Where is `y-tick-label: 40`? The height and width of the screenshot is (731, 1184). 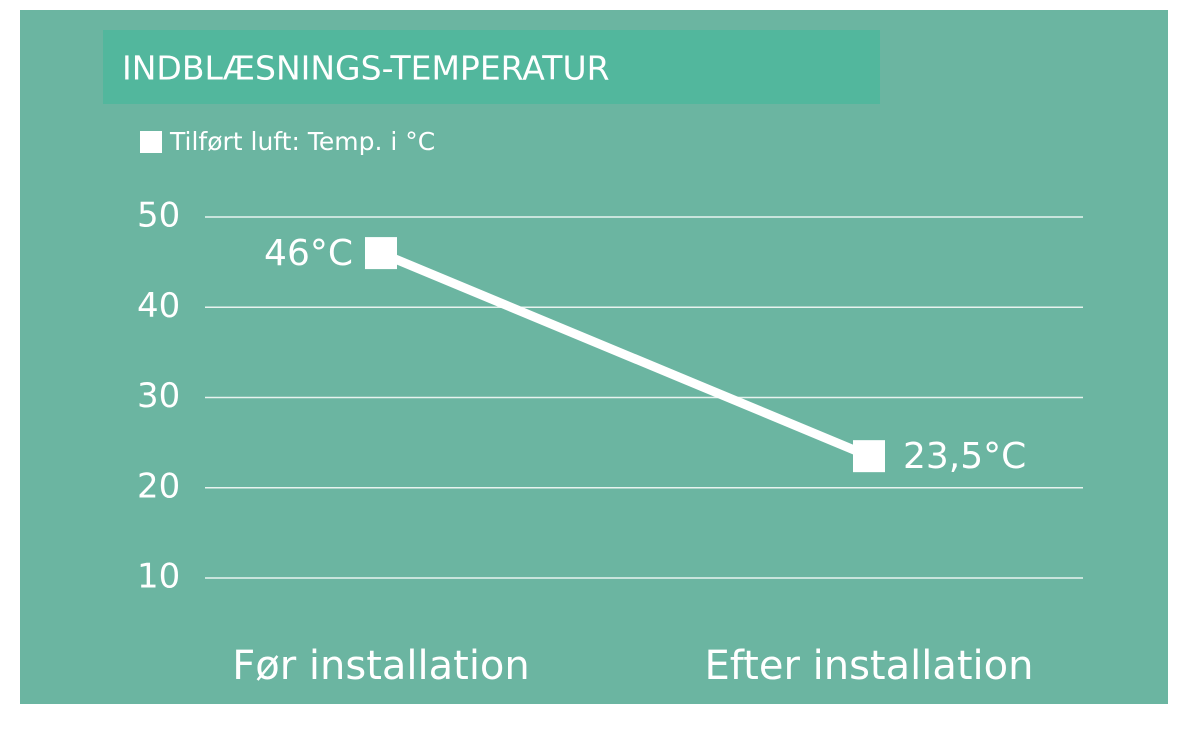
y-tick-label: 40 is located at coordinates (158, 306).